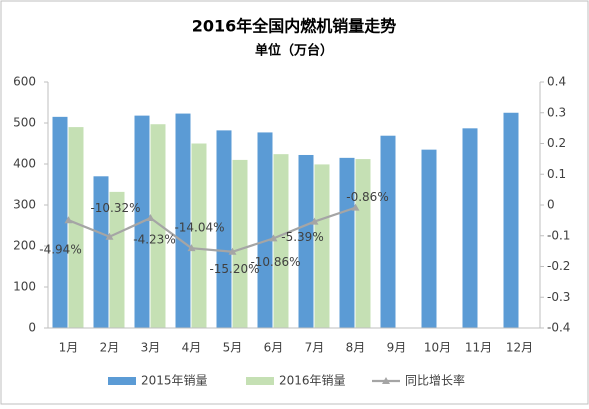 This screenshot has width=589, height=409. I want to click on x-tick-label: 11月, so click(478, 348).